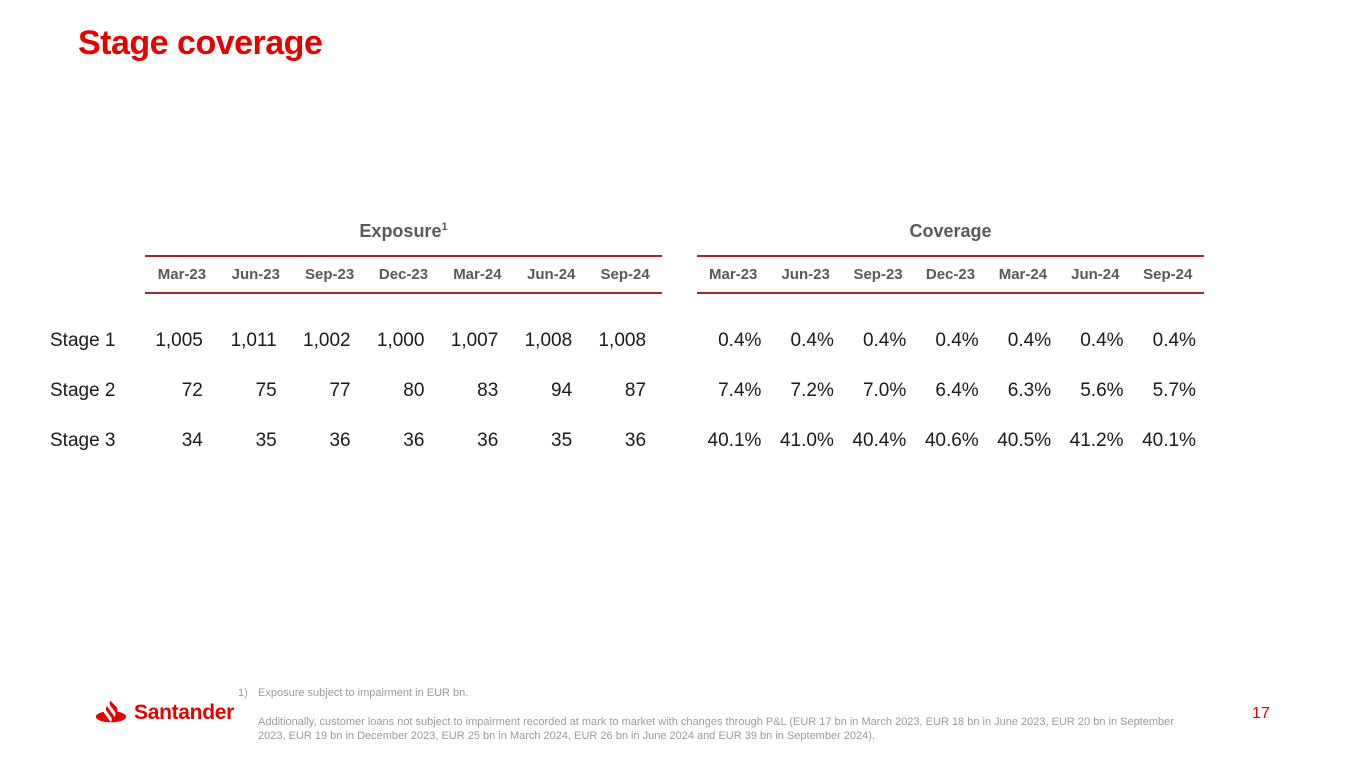 The width and height of the screenshot is (1365, 768). I want to click on coverage-value: 7.0%, so click(884, 390).